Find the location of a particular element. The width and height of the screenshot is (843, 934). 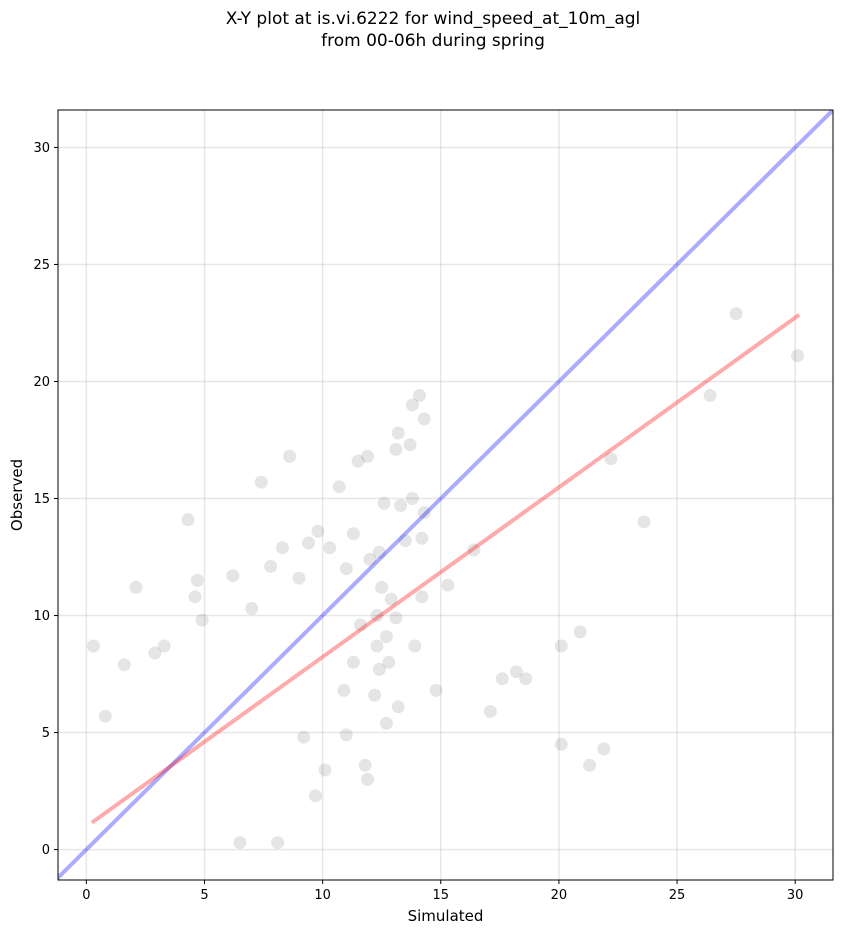

x-tick-label: 20 is located at coordinates (559, 895).